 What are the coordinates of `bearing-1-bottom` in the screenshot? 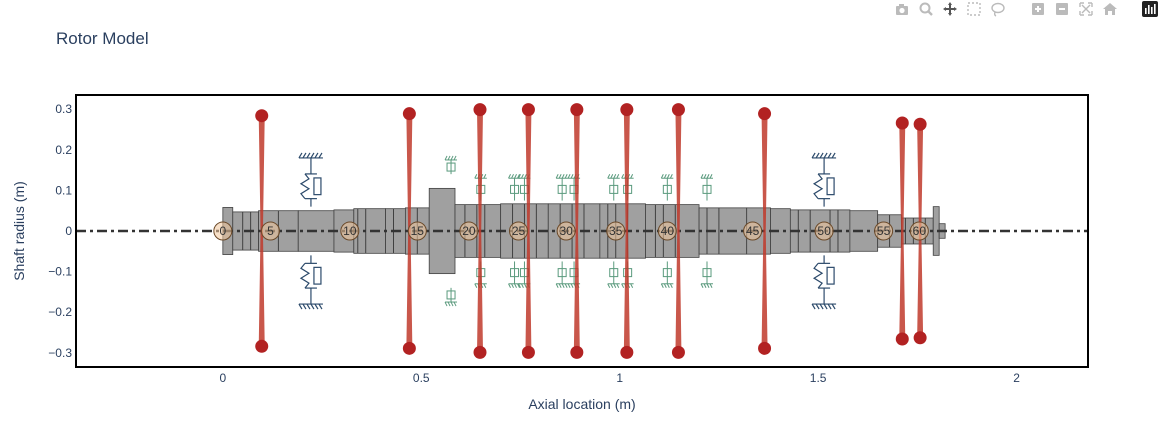 It's located at (824, 282).